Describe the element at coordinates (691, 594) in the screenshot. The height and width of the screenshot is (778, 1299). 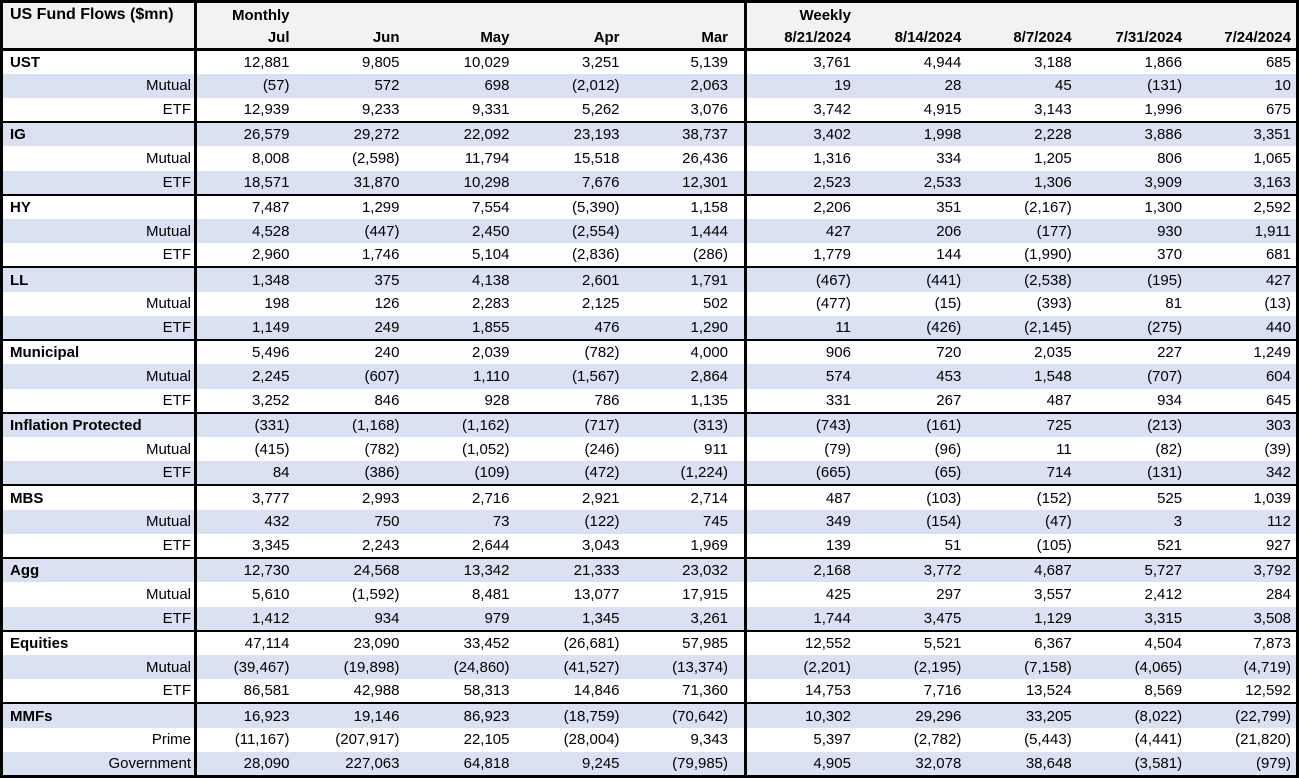
I see `cell-monthly: 17,915` at that location.